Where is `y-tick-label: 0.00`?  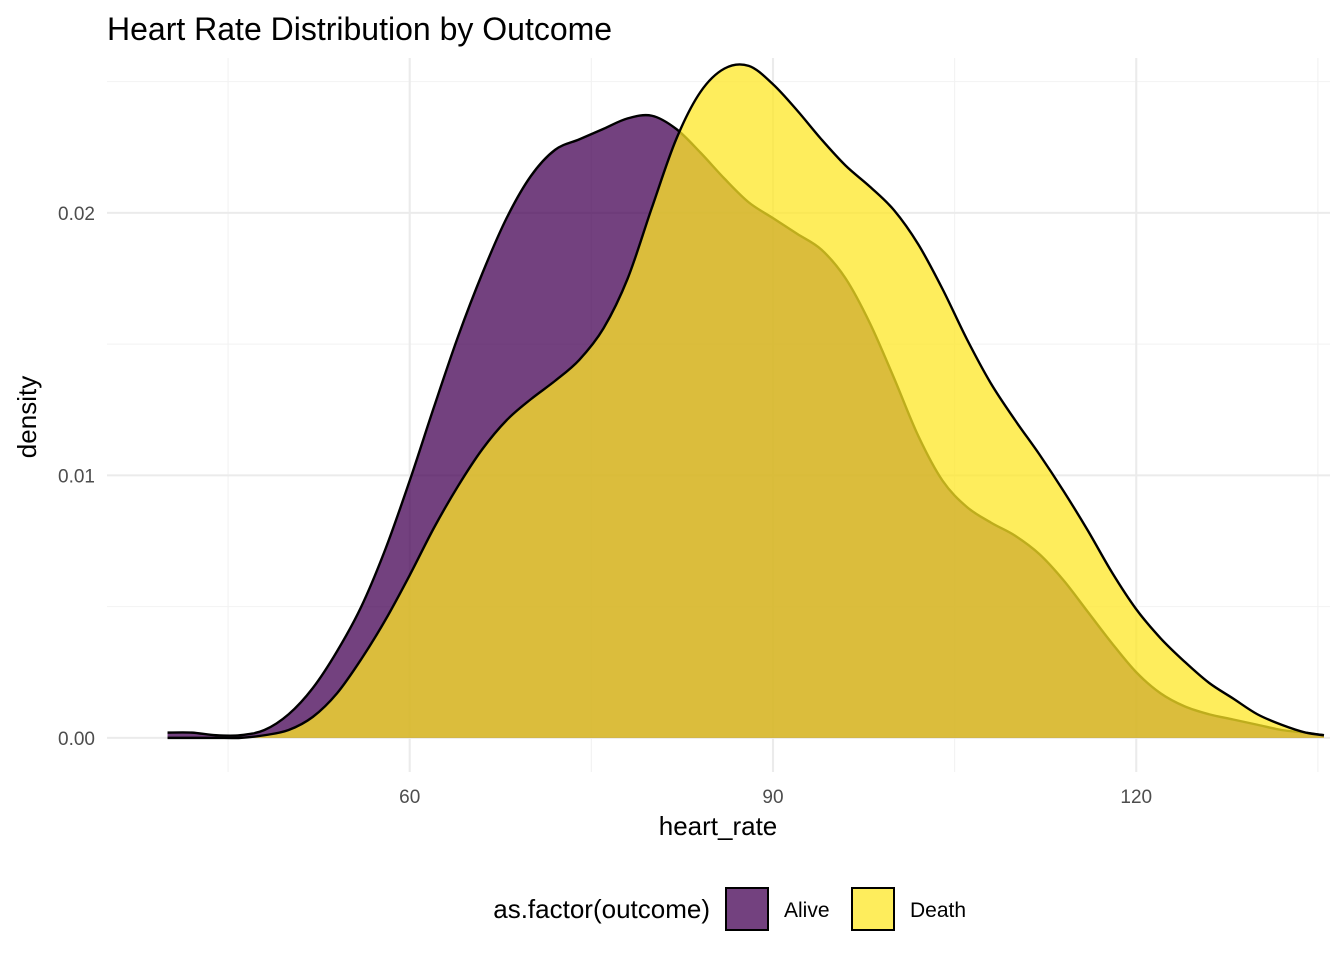
y-tick-label: 0.00 is located at coordinates (76, 739).